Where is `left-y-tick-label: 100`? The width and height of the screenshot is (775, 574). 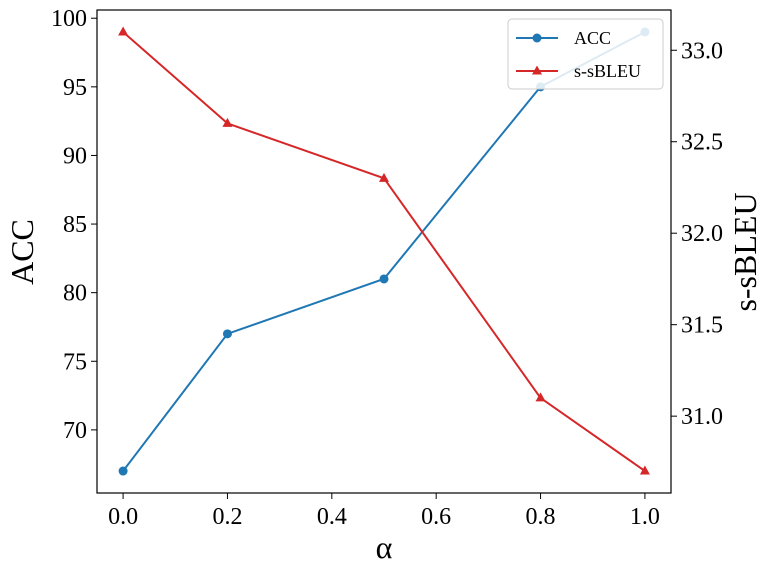
left-y-tick-label: 100 is located at coordinates (69, 19).